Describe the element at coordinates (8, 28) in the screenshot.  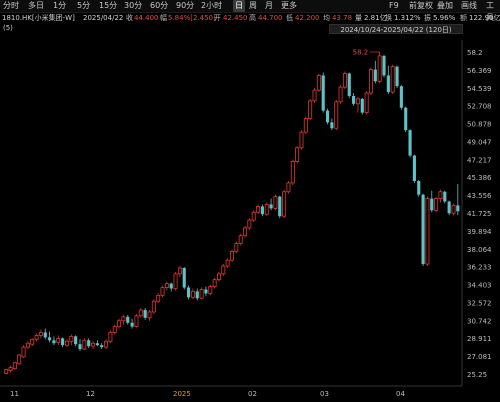
I see `indicator-param: (5)` at that location.